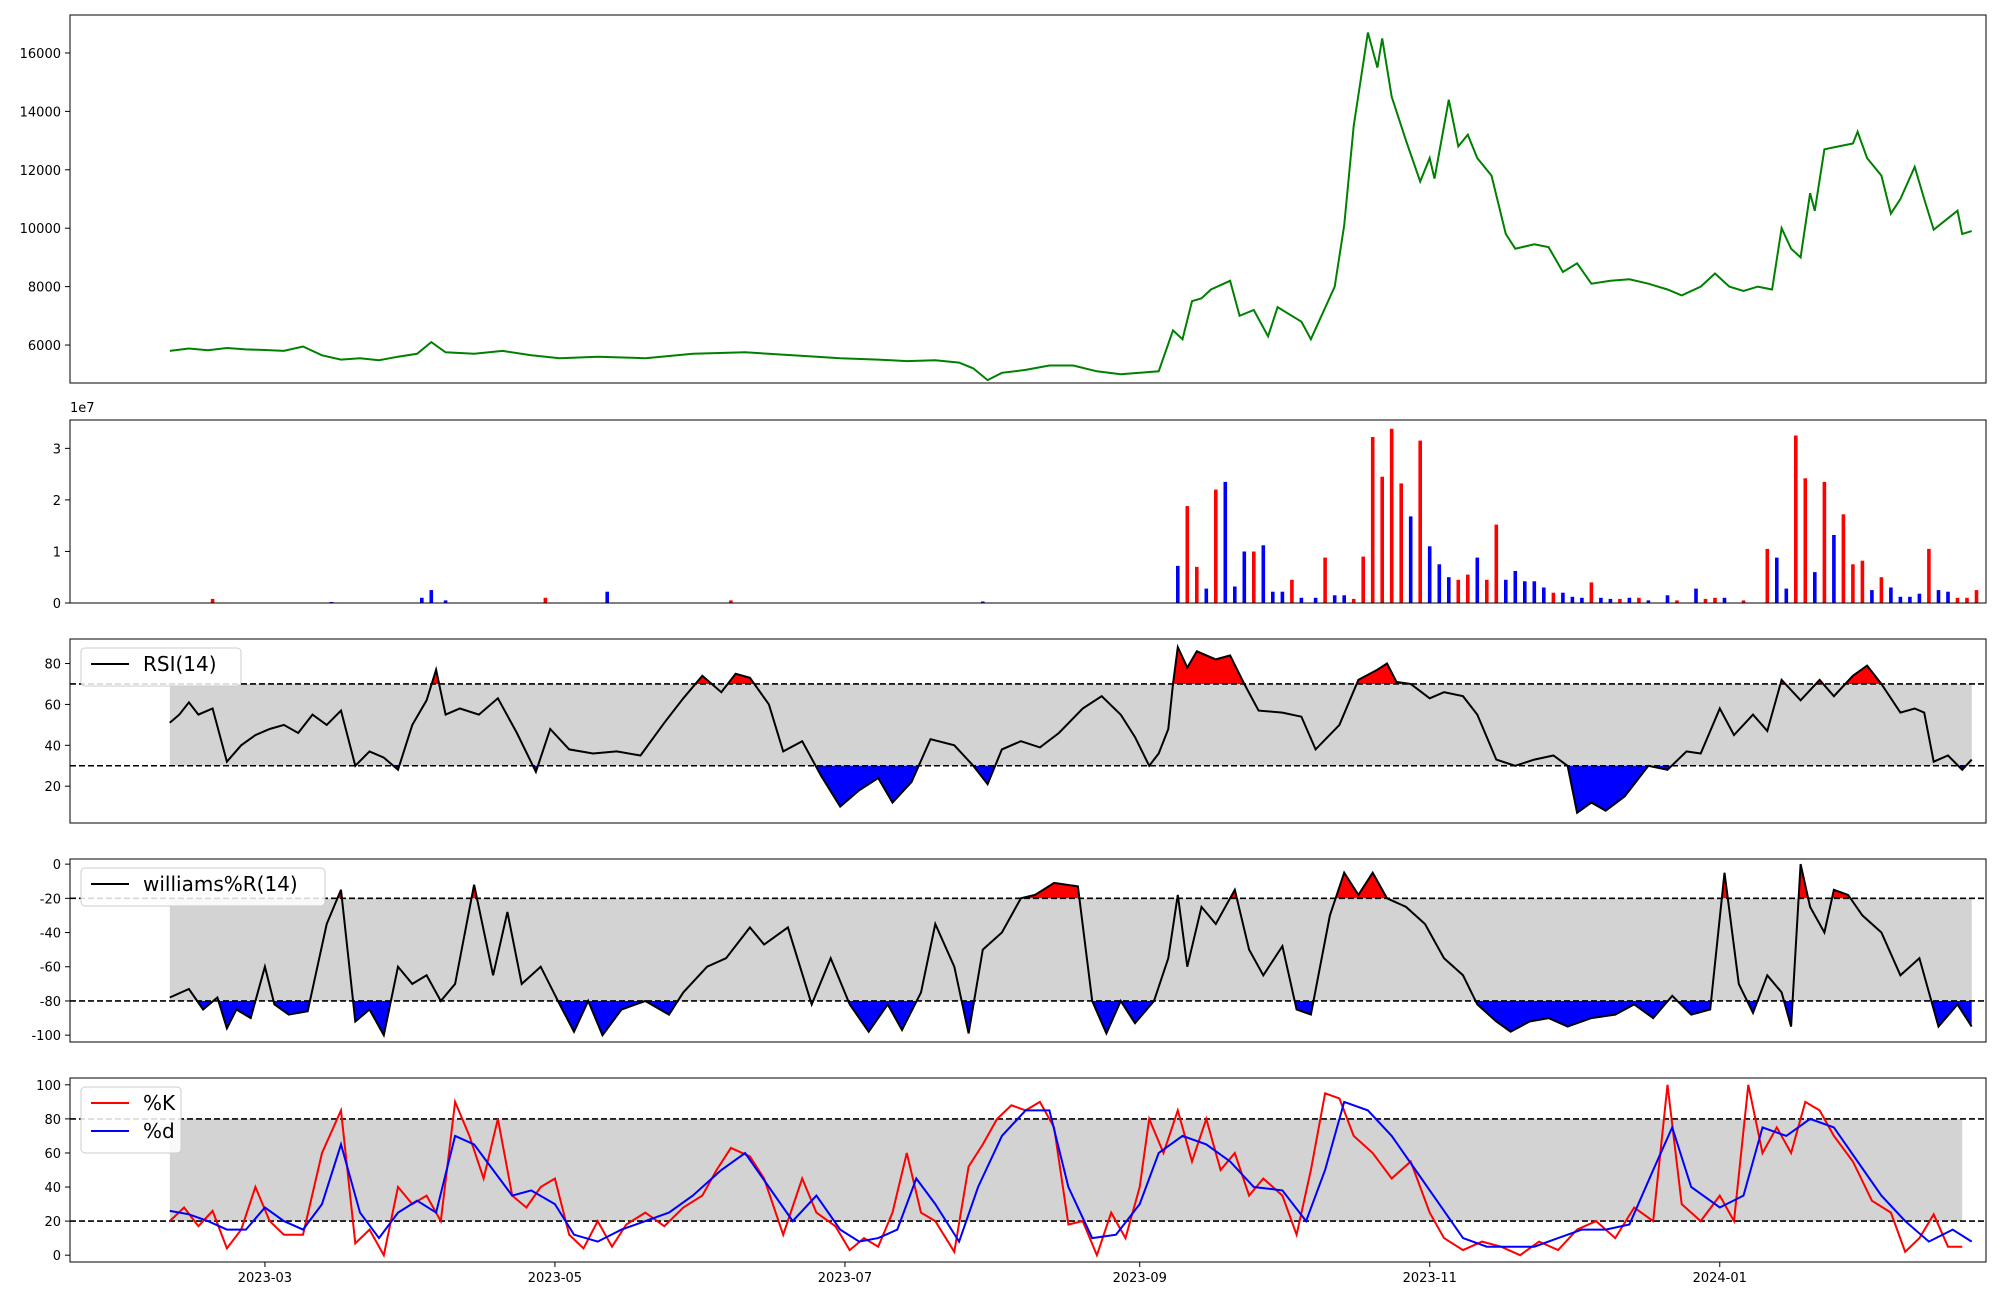  What do you see at coordinates (57, 604) in the screenshot?
I see `volume-ytick-label: 0` at bounding box center [57, 604].